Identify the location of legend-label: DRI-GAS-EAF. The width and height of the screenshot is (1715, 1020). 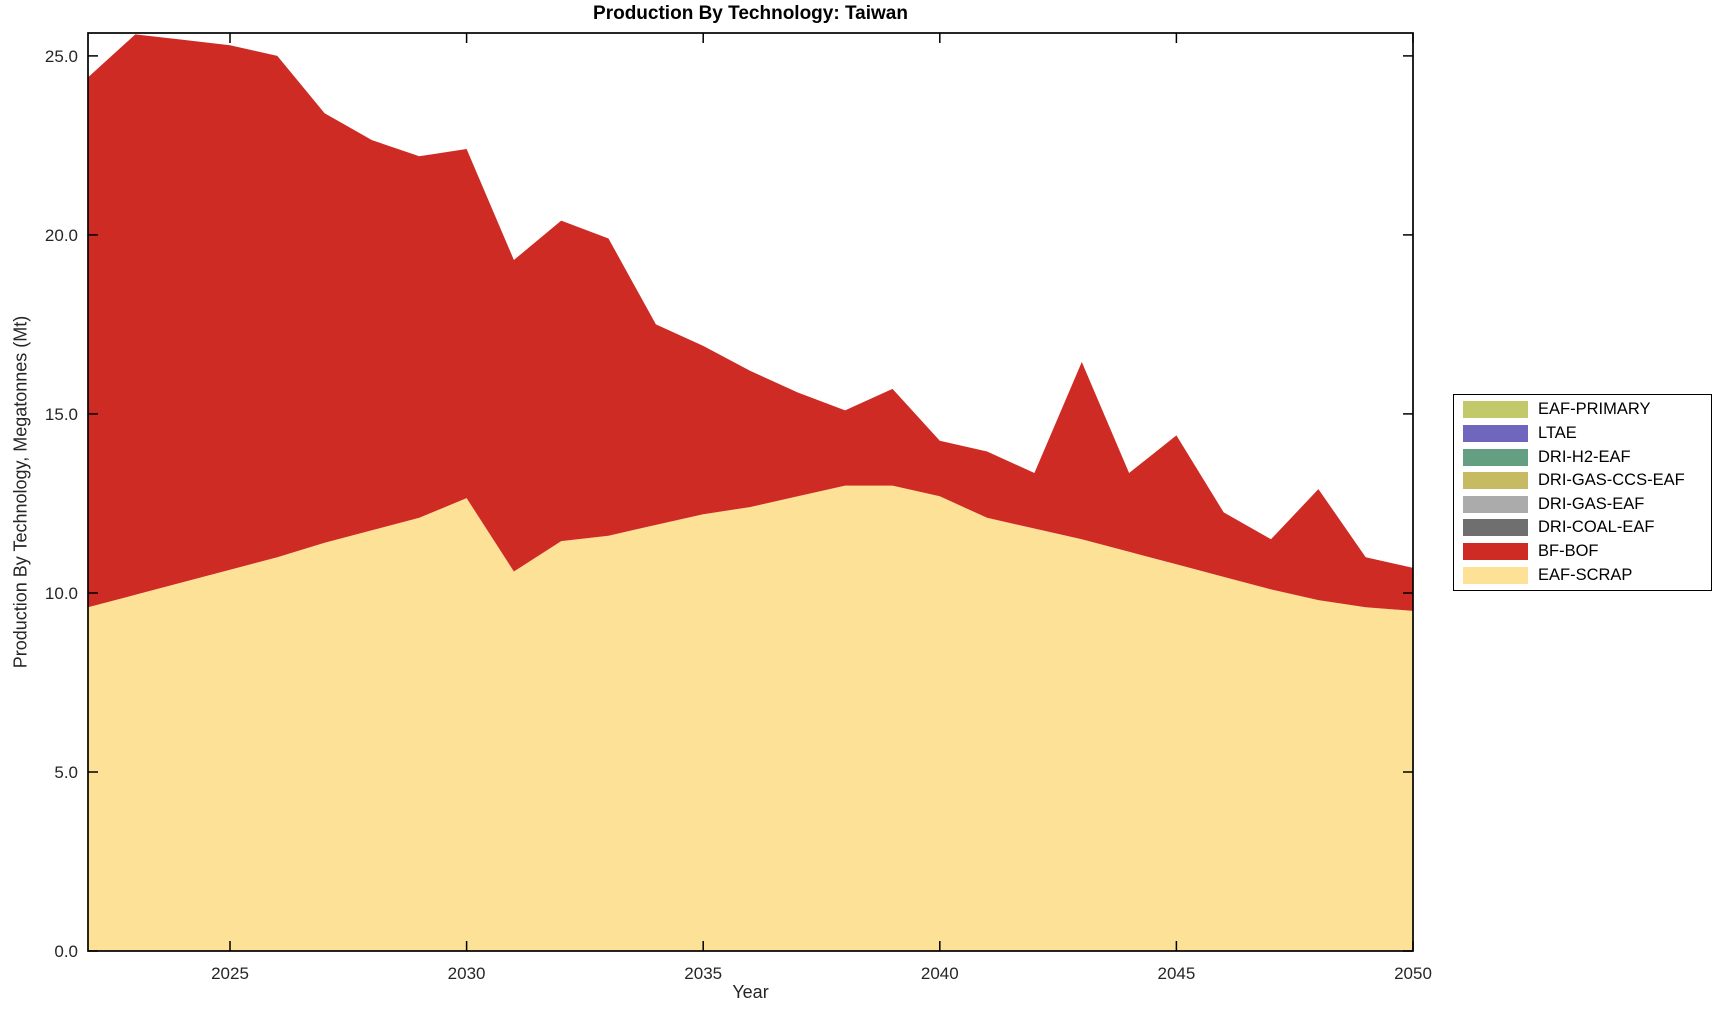
(1591, 503).